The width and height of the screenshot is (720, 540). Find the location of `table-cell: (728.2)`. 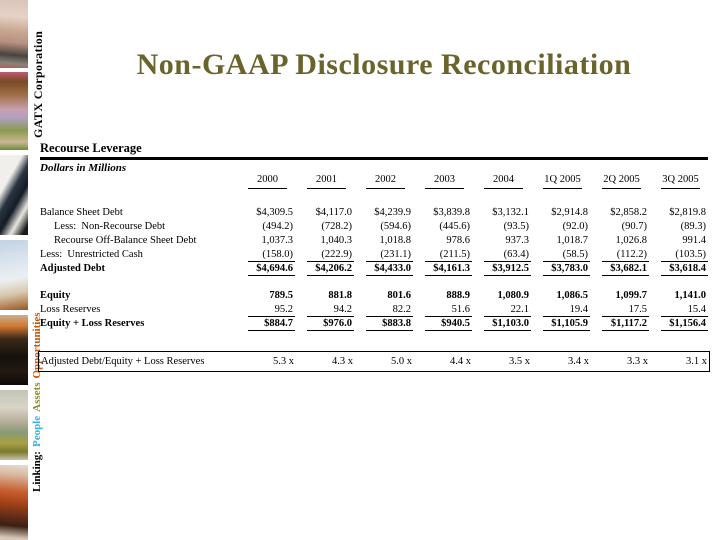

table-cell: (728.2) is located at coordinates (324, 227).